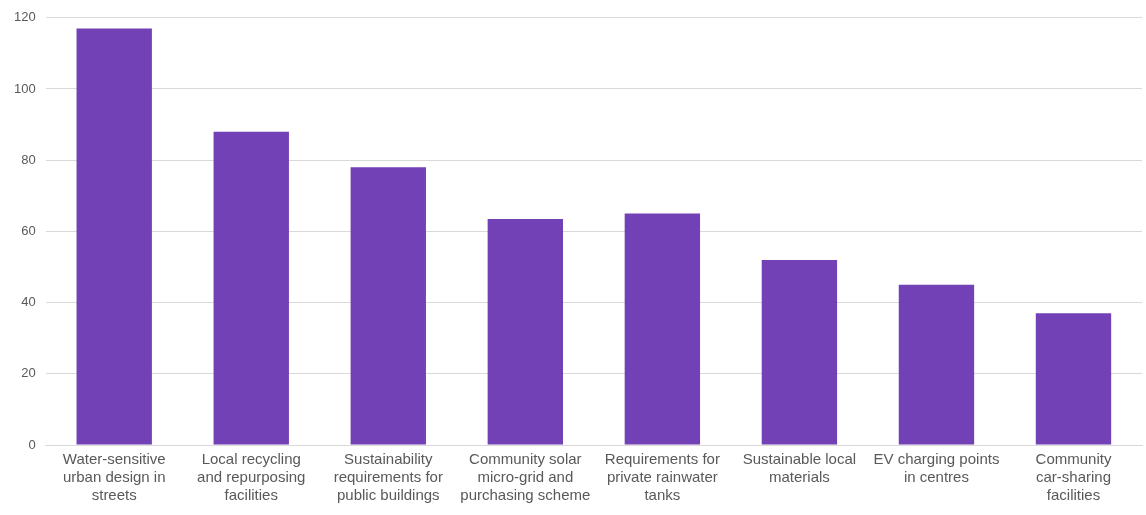 The width and height of the screenshot is (1146, 515). What do you see at coordinates (32, 444) in the screenshot?
I see `y-tick-label: 0` at bounding box center [32, 444].